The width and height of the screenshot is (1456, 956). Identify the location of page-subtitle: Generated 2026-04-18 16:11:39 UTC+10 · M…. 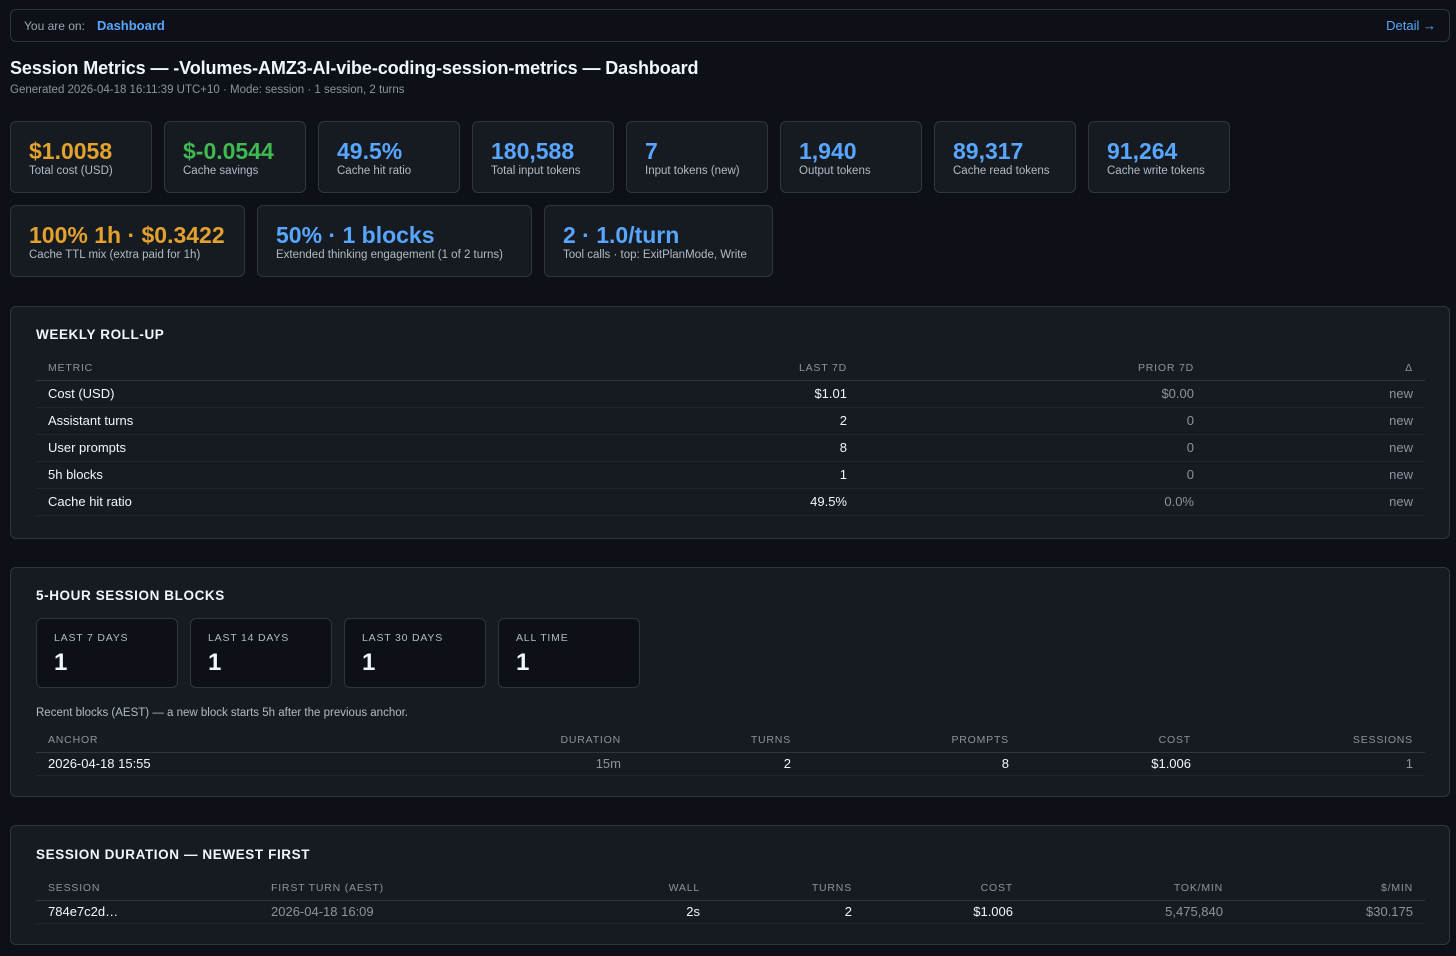
(207, 90).